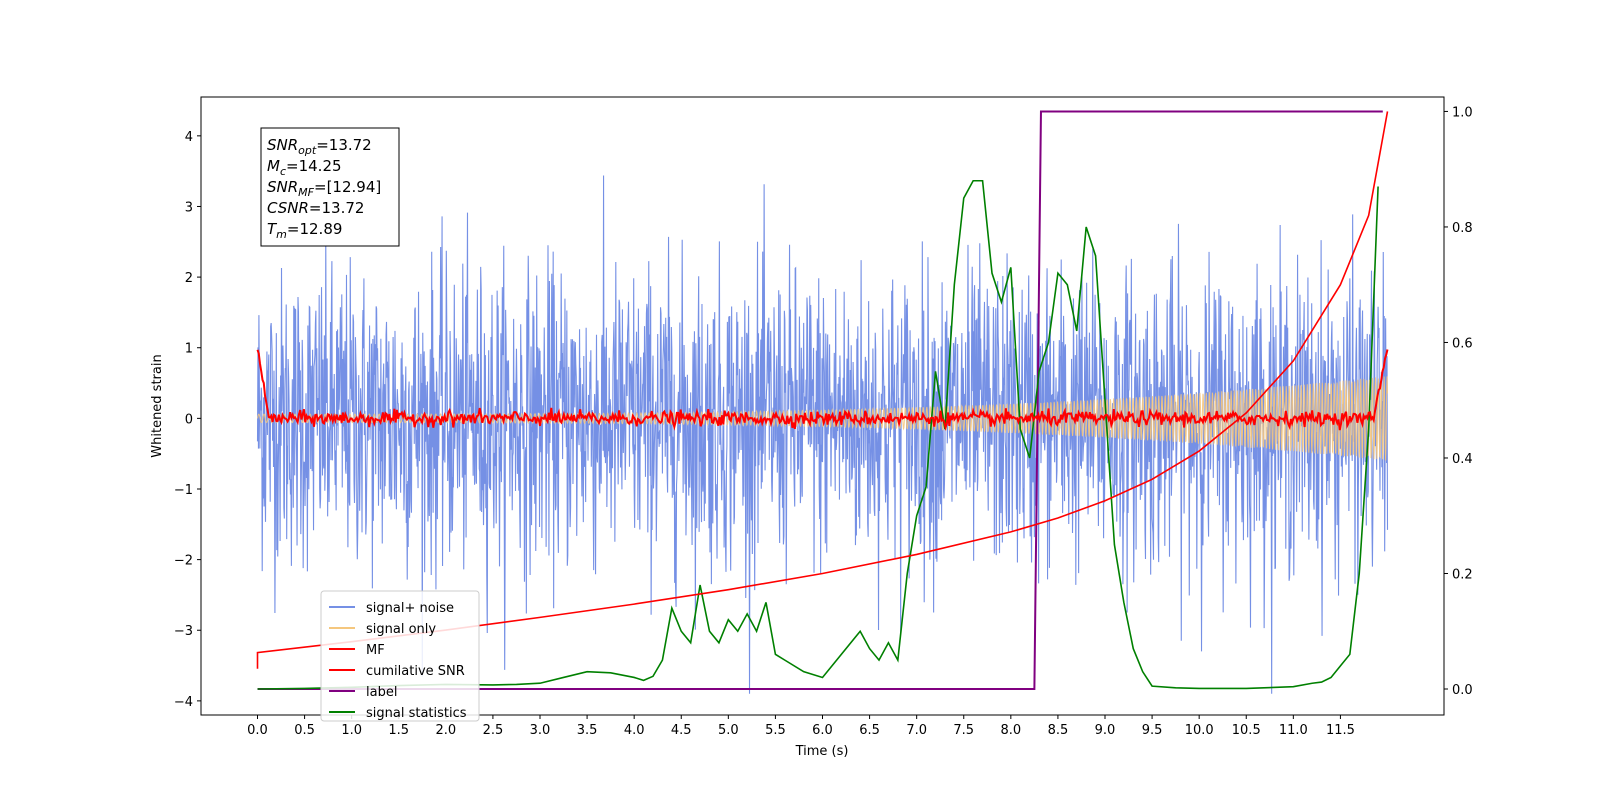 Image resolution: width=1600 pixels, height=804 pixels. What do you see at coordinates (1462, 574) in the screenshot?
I see `y2-tick-label: 0.2` at bounding box center [1462, 574].